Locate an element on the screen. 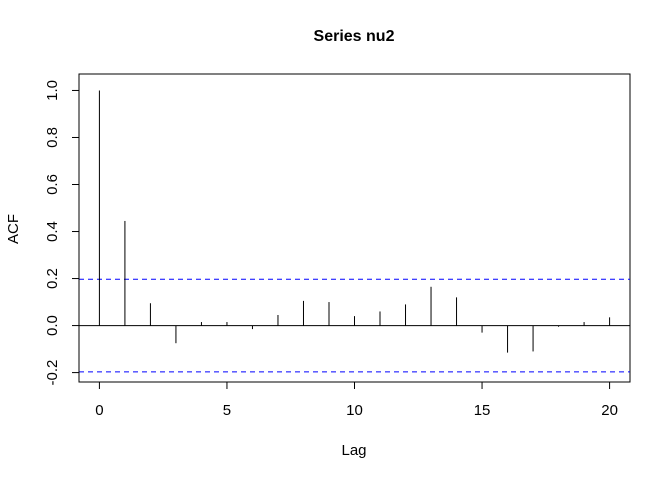 The image size is (672, 480). x-tick-label: 10 is located at coordinates (354, 410).